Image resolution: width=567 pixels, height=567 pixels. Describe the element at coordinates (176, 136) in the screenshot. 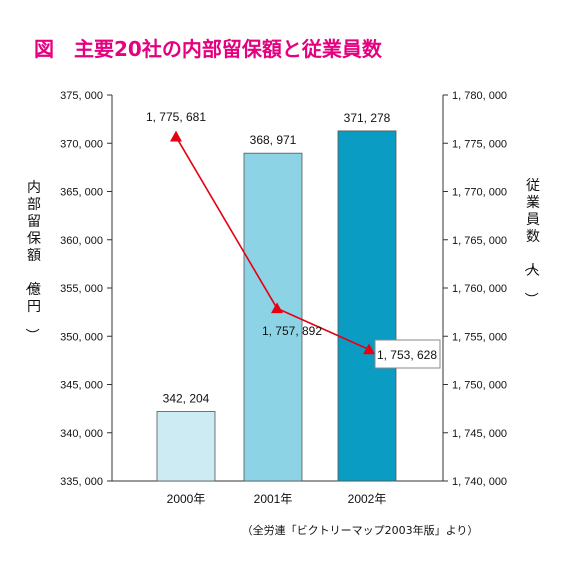

I see `employee-point-2000年` at that location.